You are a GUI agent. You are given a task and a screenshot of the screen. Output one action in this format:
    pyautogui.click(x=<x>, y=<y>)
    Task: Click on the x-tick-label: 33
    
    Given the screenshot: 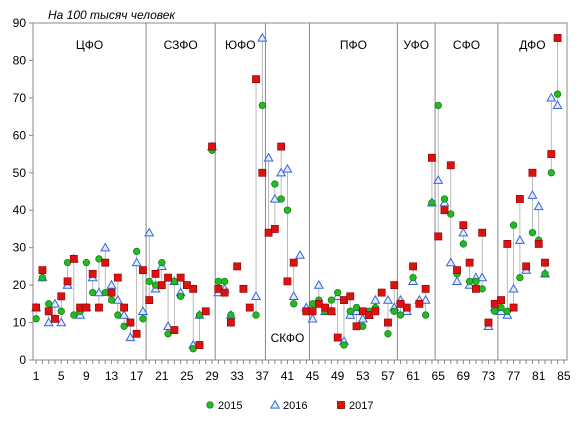 What is the action you would take?
    pyautogui.click(x=237, y=376)
    